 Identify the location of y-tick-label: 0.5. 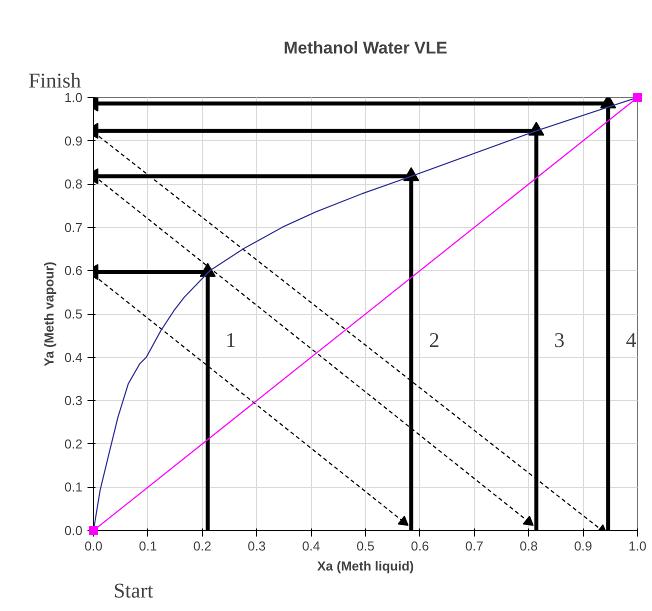
(73, 314).